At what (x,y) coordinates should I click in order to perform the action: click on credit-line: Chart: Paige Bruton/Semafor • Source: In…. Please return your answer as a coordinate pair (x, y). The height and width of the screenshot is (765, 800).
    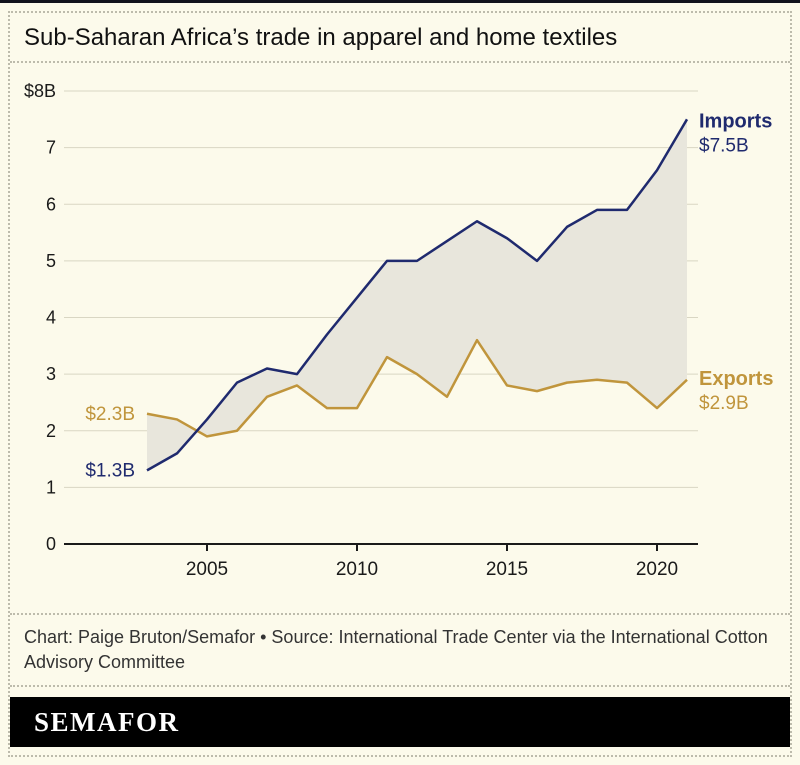
    Looking at the image, I should click on (400, 651).